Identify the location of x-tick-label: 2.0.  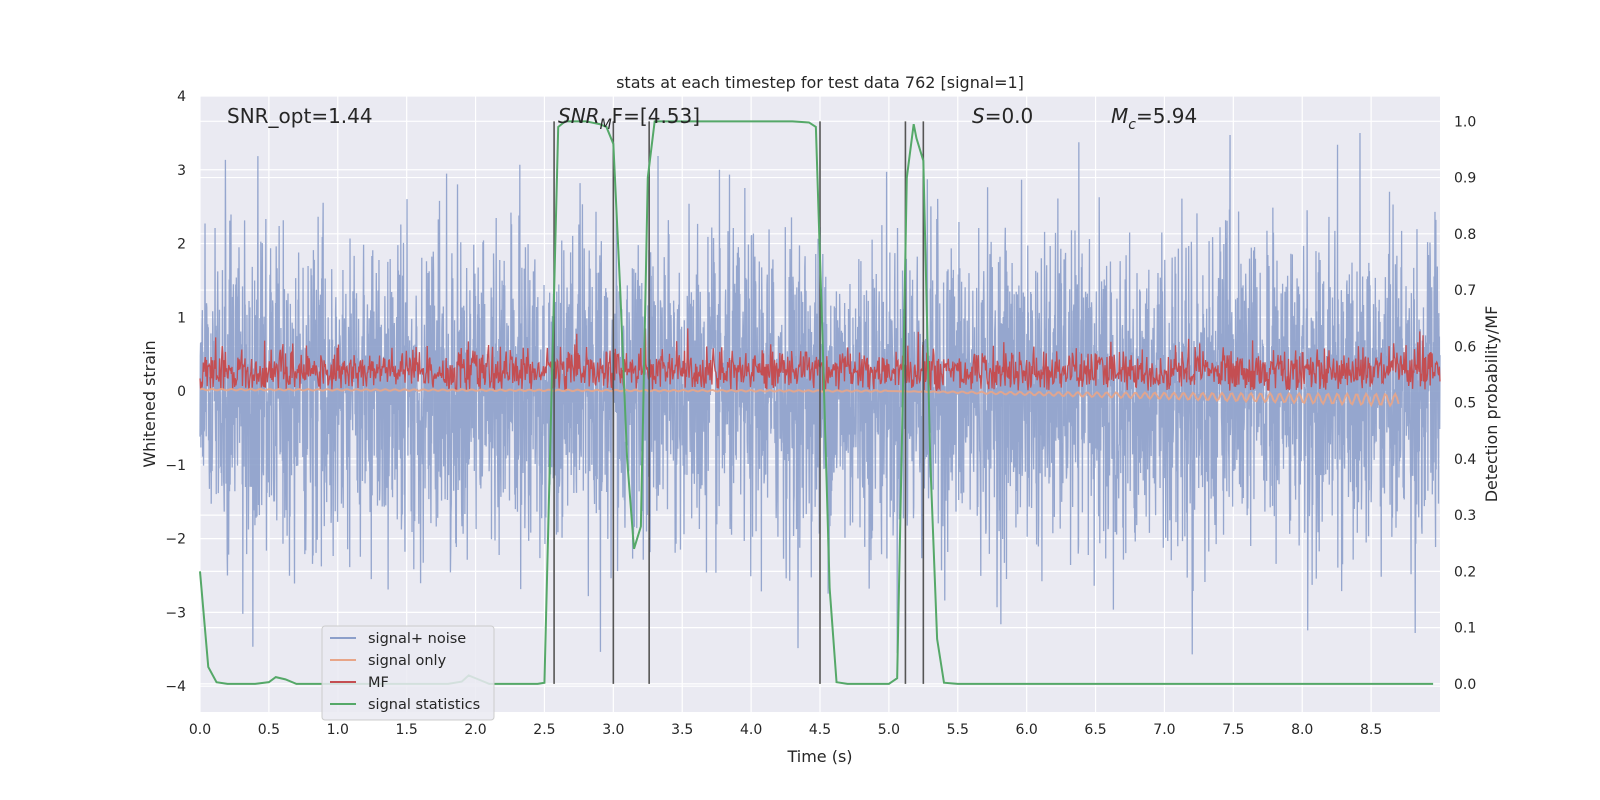
(475, 730).